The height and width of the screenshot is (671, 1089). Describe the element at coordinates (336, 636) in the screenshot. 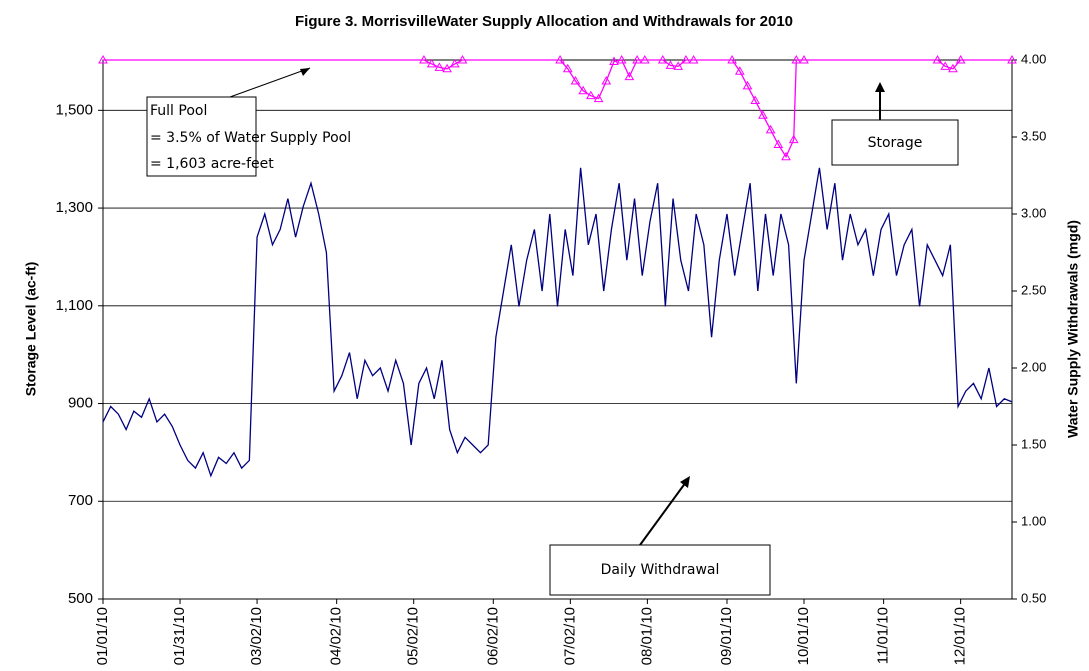

I see `x-tick-label: 04/02/10` at that location.